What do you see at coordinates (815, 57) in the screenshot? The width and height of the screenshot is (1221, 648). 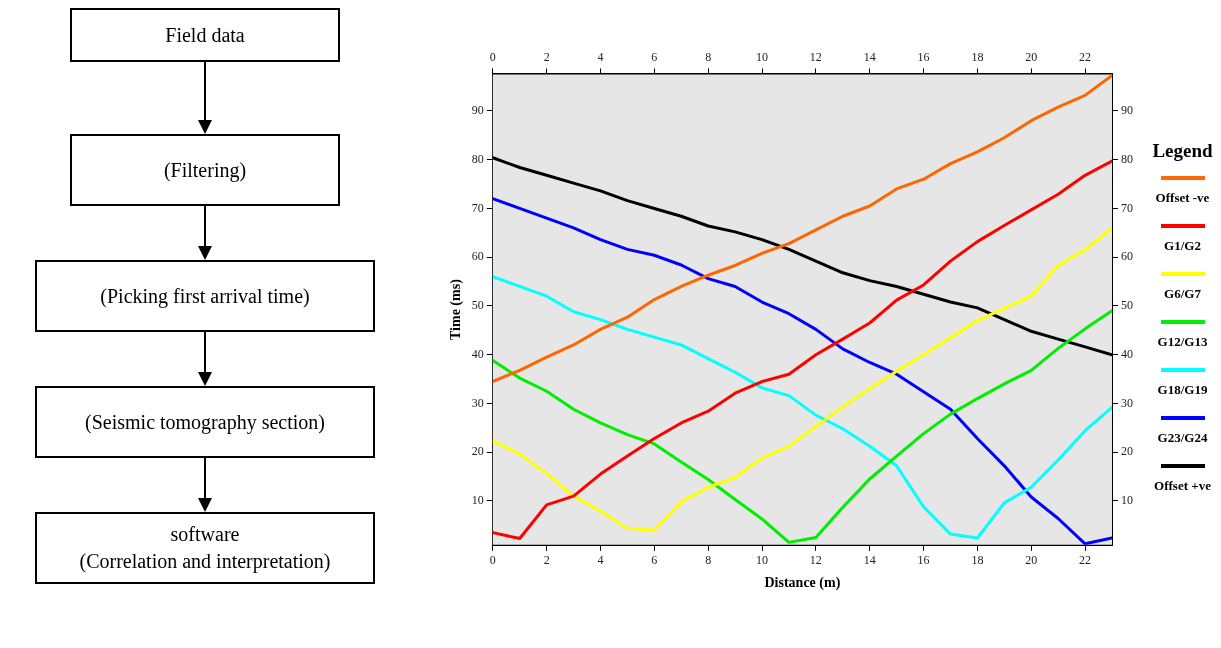 I see `x2-tick-label: 12` at bounding box center [815, 57].